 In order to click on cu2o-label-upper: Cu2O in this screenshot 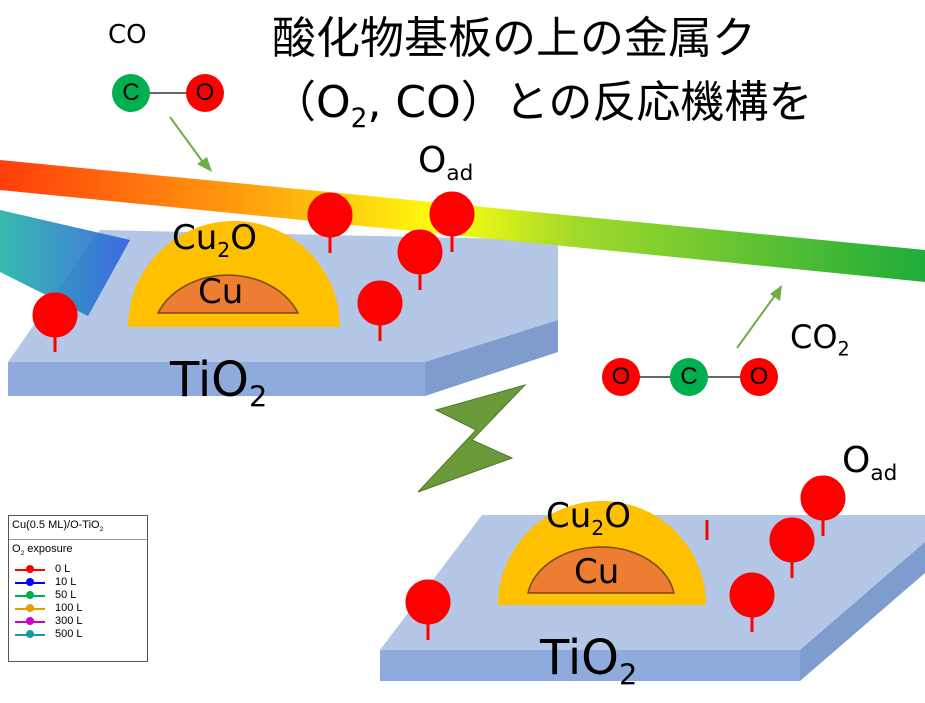, I will do `click(215, 240)`.